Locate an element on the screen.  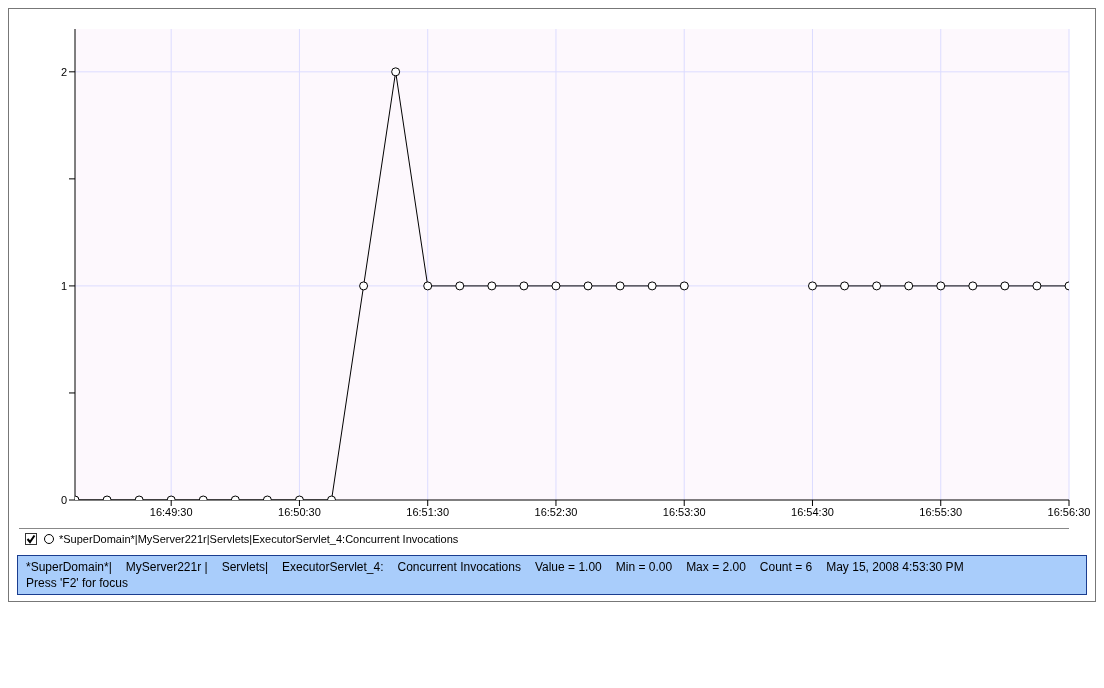
text: Concurrent Invocations is located at coordinates (459, 567).